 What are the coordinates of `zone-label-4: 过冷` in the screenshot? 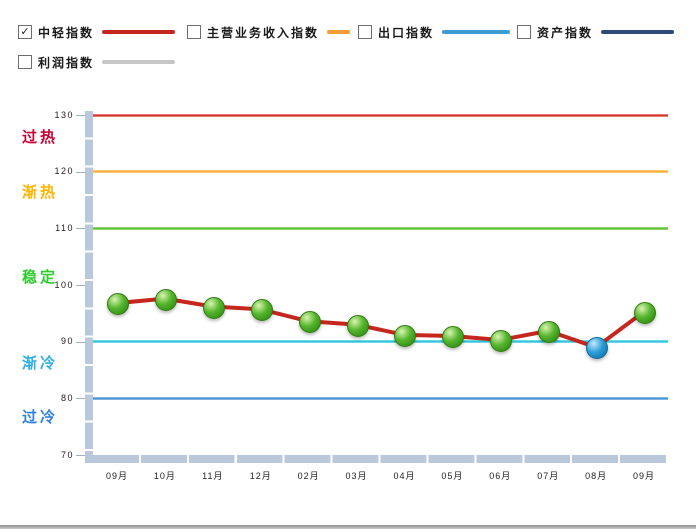 It's located at (40, 417).